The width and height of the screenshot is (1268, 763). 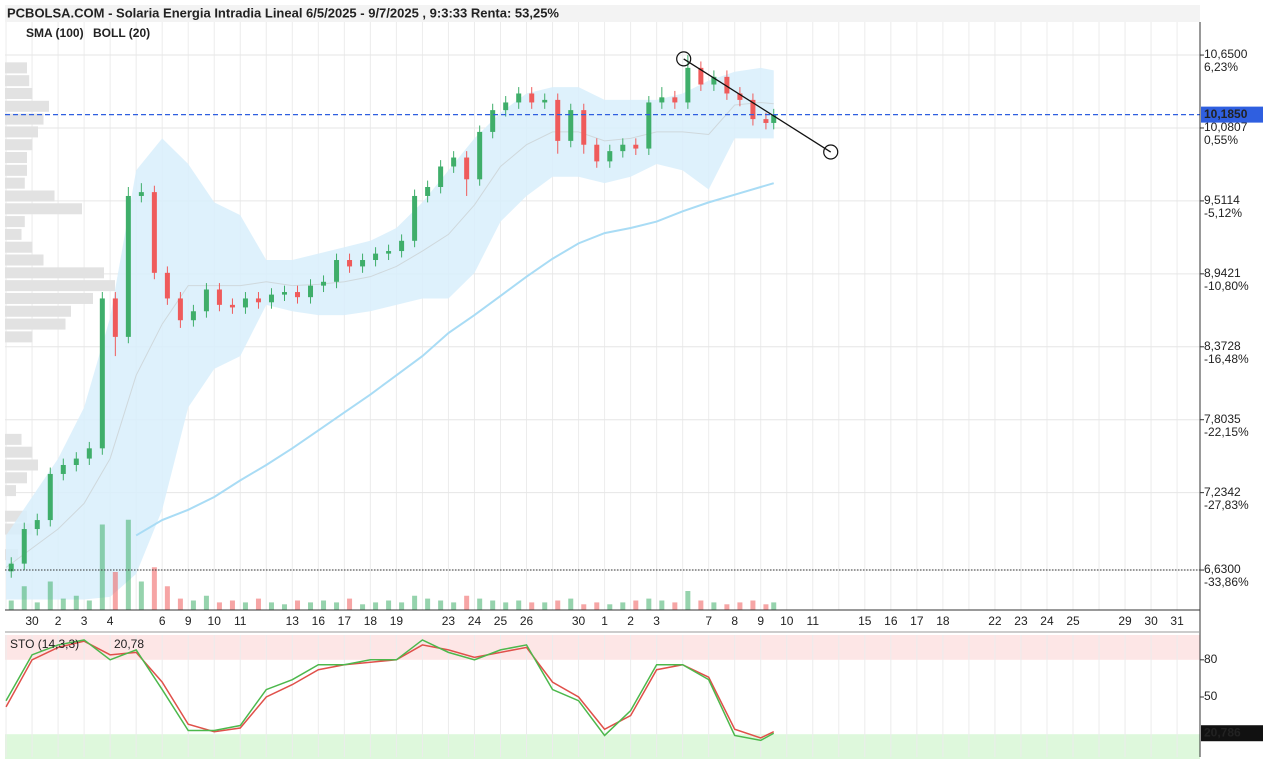 I want to click on x-tick-label: 31, so click(x=1177, y=621).